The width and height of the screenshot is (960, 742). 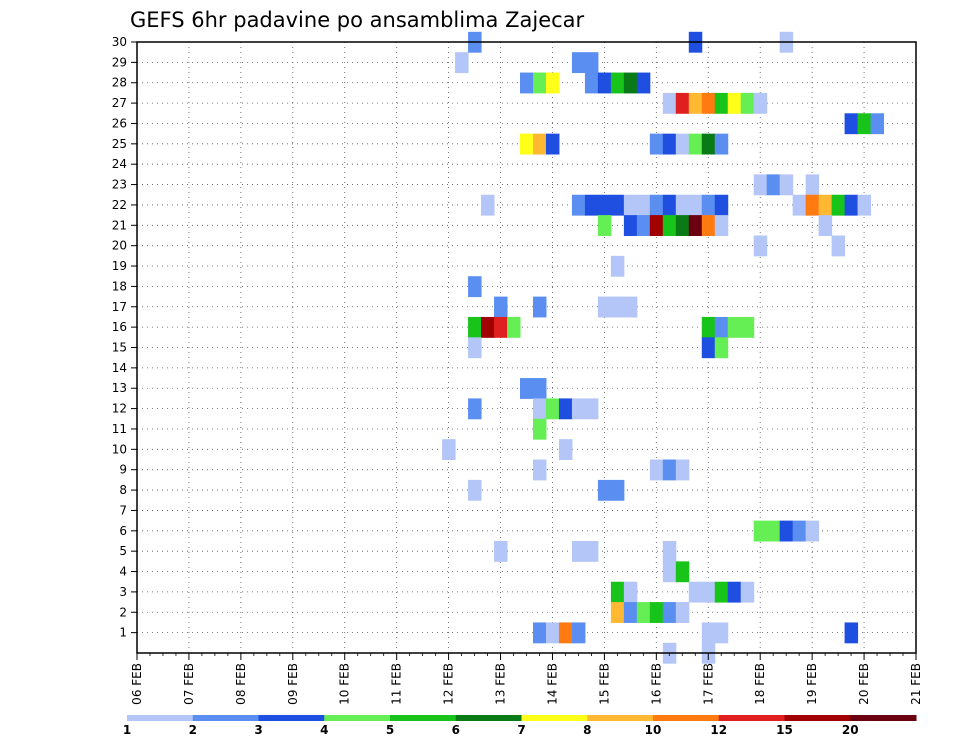 What do you see at coordinates (123, 612) in the screenshot?
I see `y-tick-label: 2` at bounding box center [123, 612].